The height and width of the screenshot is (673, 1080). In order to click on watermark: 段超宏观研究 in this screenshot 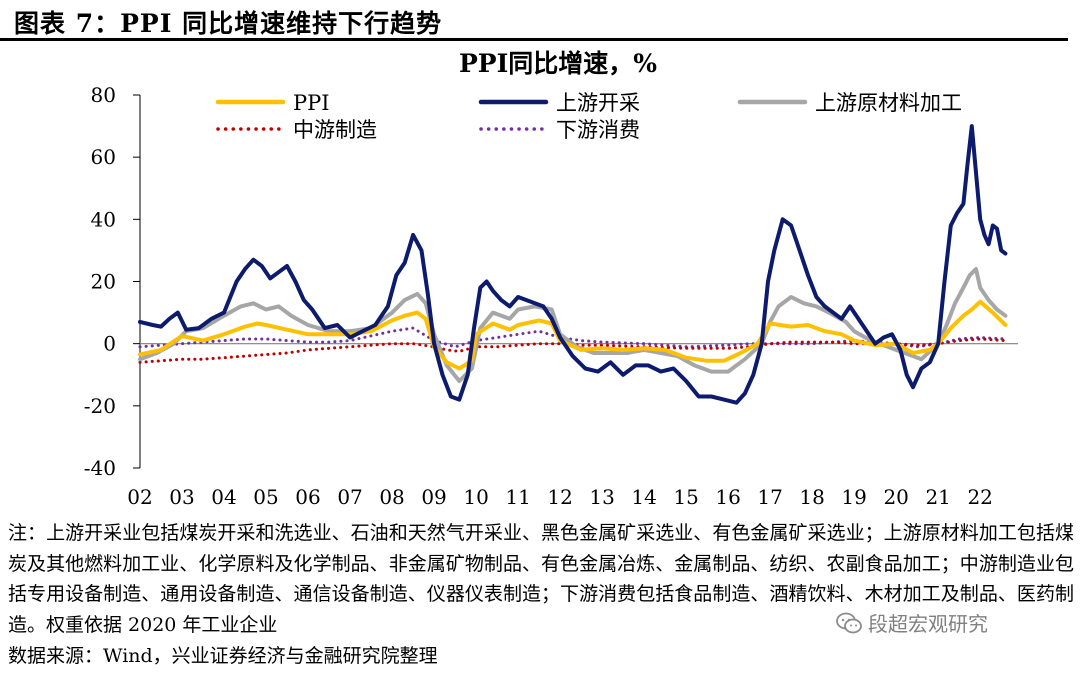, I will do `click(912, 622)`.